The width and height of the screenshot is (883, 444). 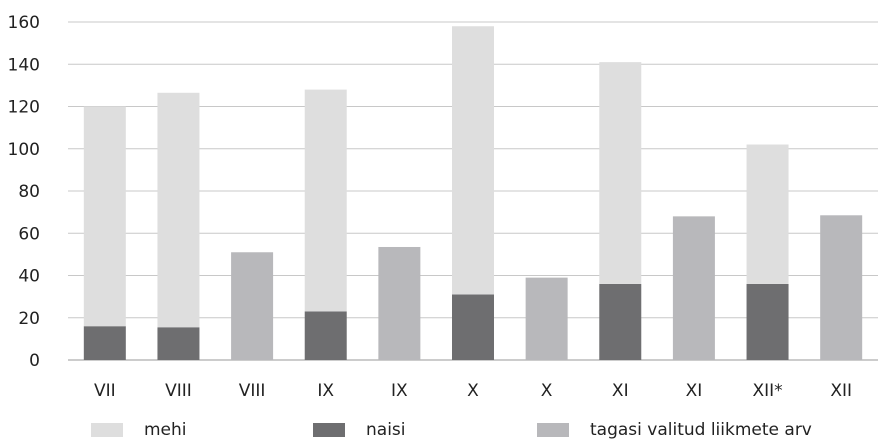 I want to click on y-tick-label: 100, so click(x=24, y=150).